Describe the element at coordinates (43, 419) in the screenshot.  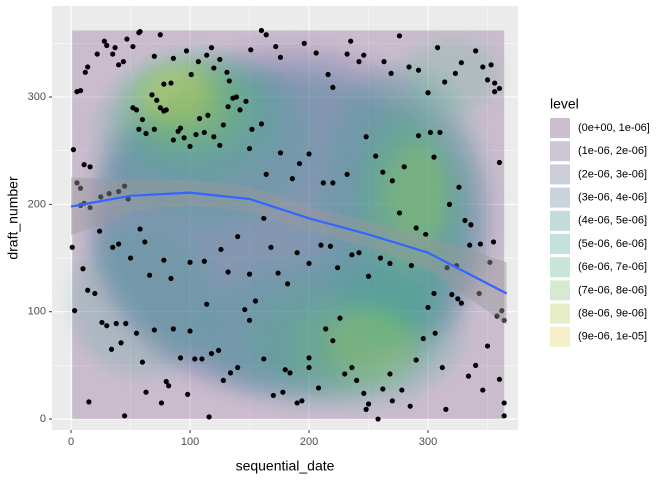
I see `y-tick-label: 0` at that location.